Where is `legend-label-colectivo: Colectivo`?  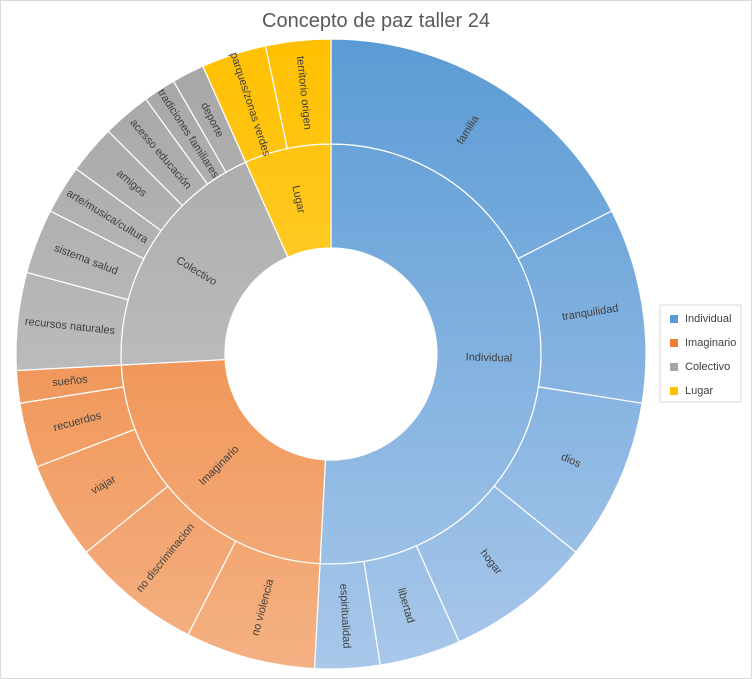
legend-label-colectivo: Colectivo is located at coordinates (707, 367).